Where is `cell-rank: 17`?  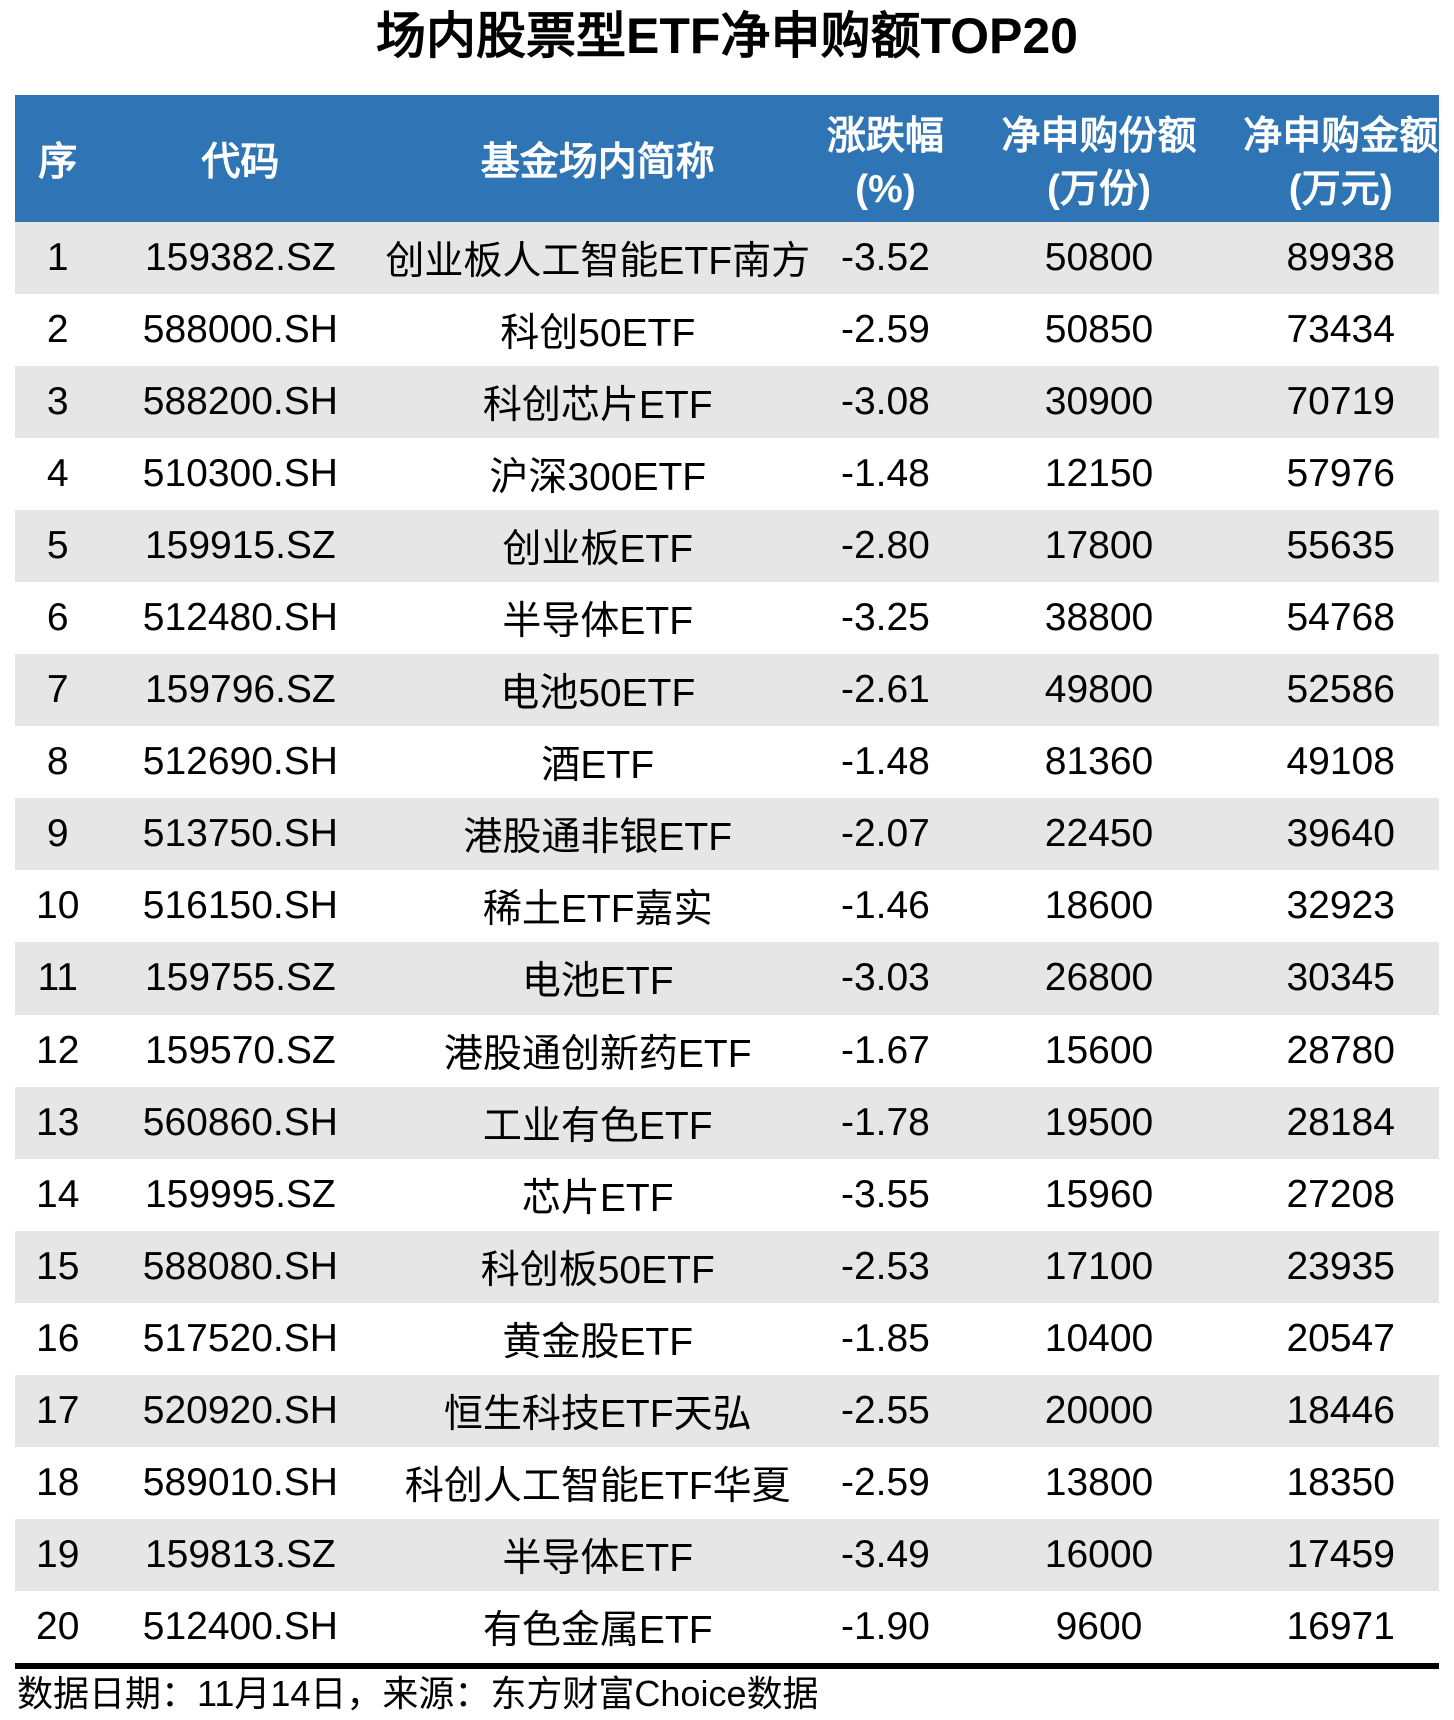 cell-rank: 17 is located at coordinates (58, 1410).